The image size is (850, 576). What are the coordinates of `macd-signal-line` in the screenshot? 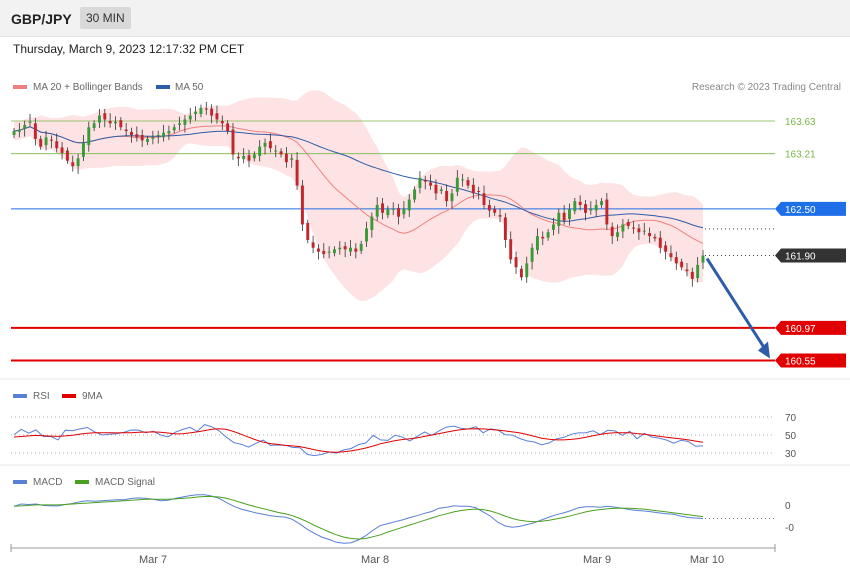 It's located at (358, 518).